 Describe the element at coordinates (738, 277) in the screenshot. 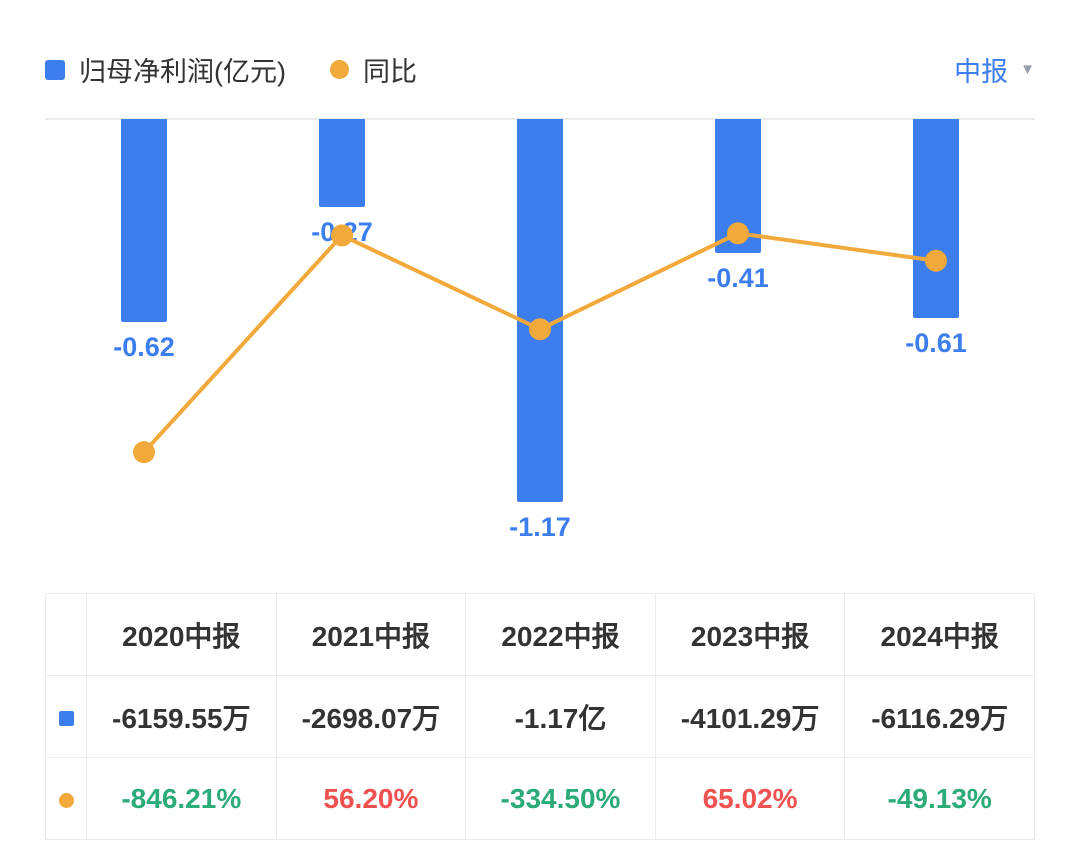

I see `bar-value-label: -0.41` at that location.